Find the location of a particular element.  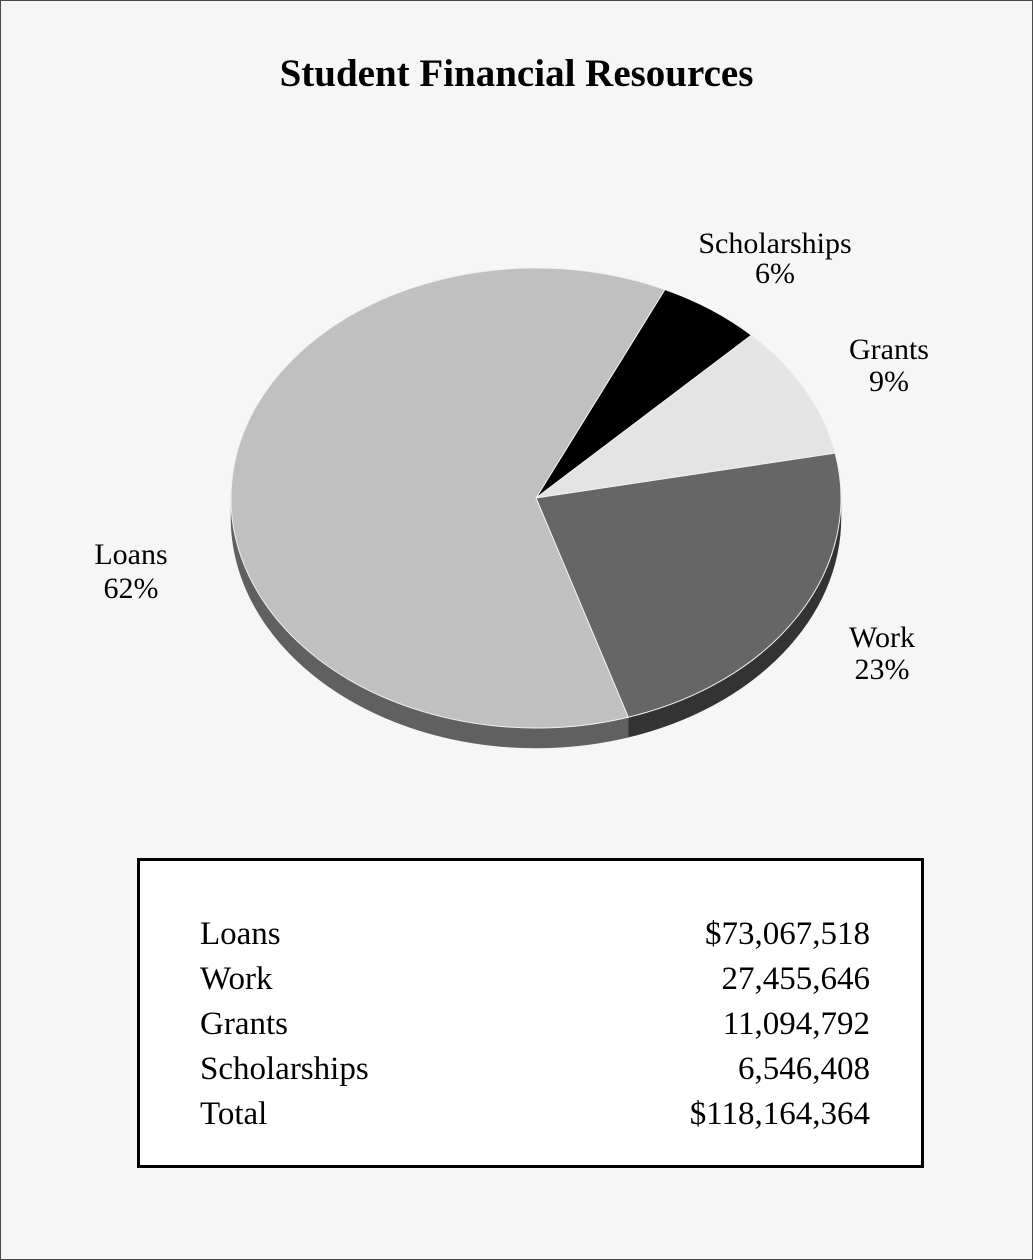

row-amount: 6,546,408 is located at coordinates (804, 1069).